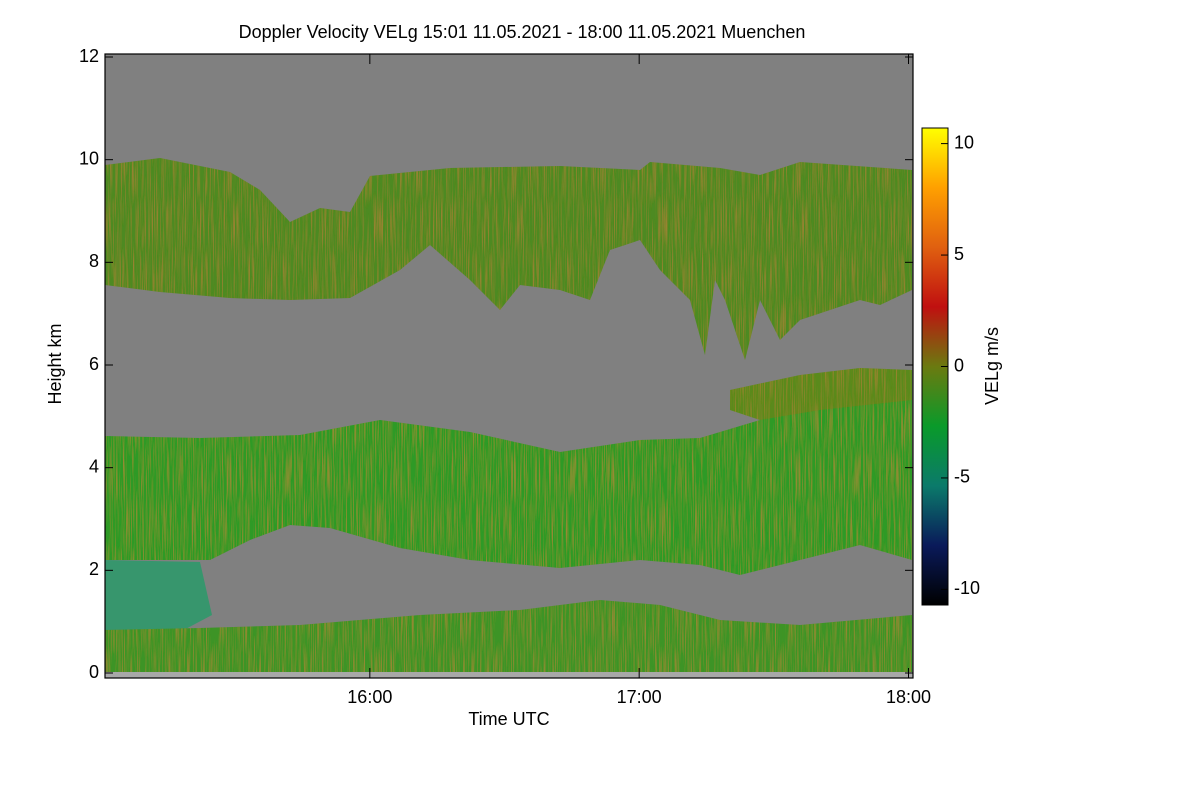  I want to click on colorbar-tick-label: 10, so click(964, 142).